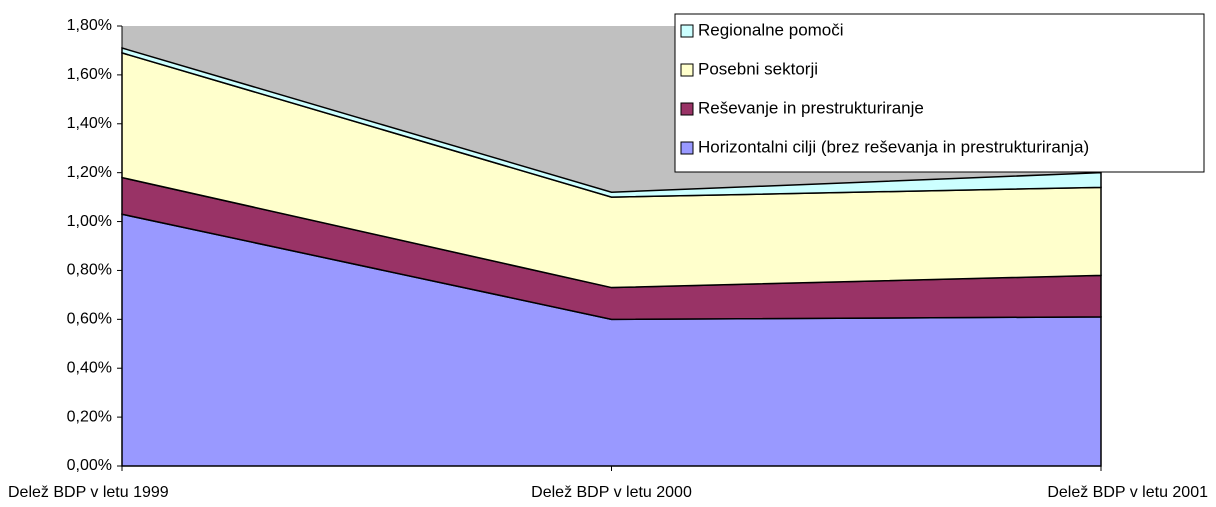 This screenshot has width=1216, height=507. Describe the element at coordinates (89, 367) in the screenshot. I see `y-tick-label: 0,40%` at that location.